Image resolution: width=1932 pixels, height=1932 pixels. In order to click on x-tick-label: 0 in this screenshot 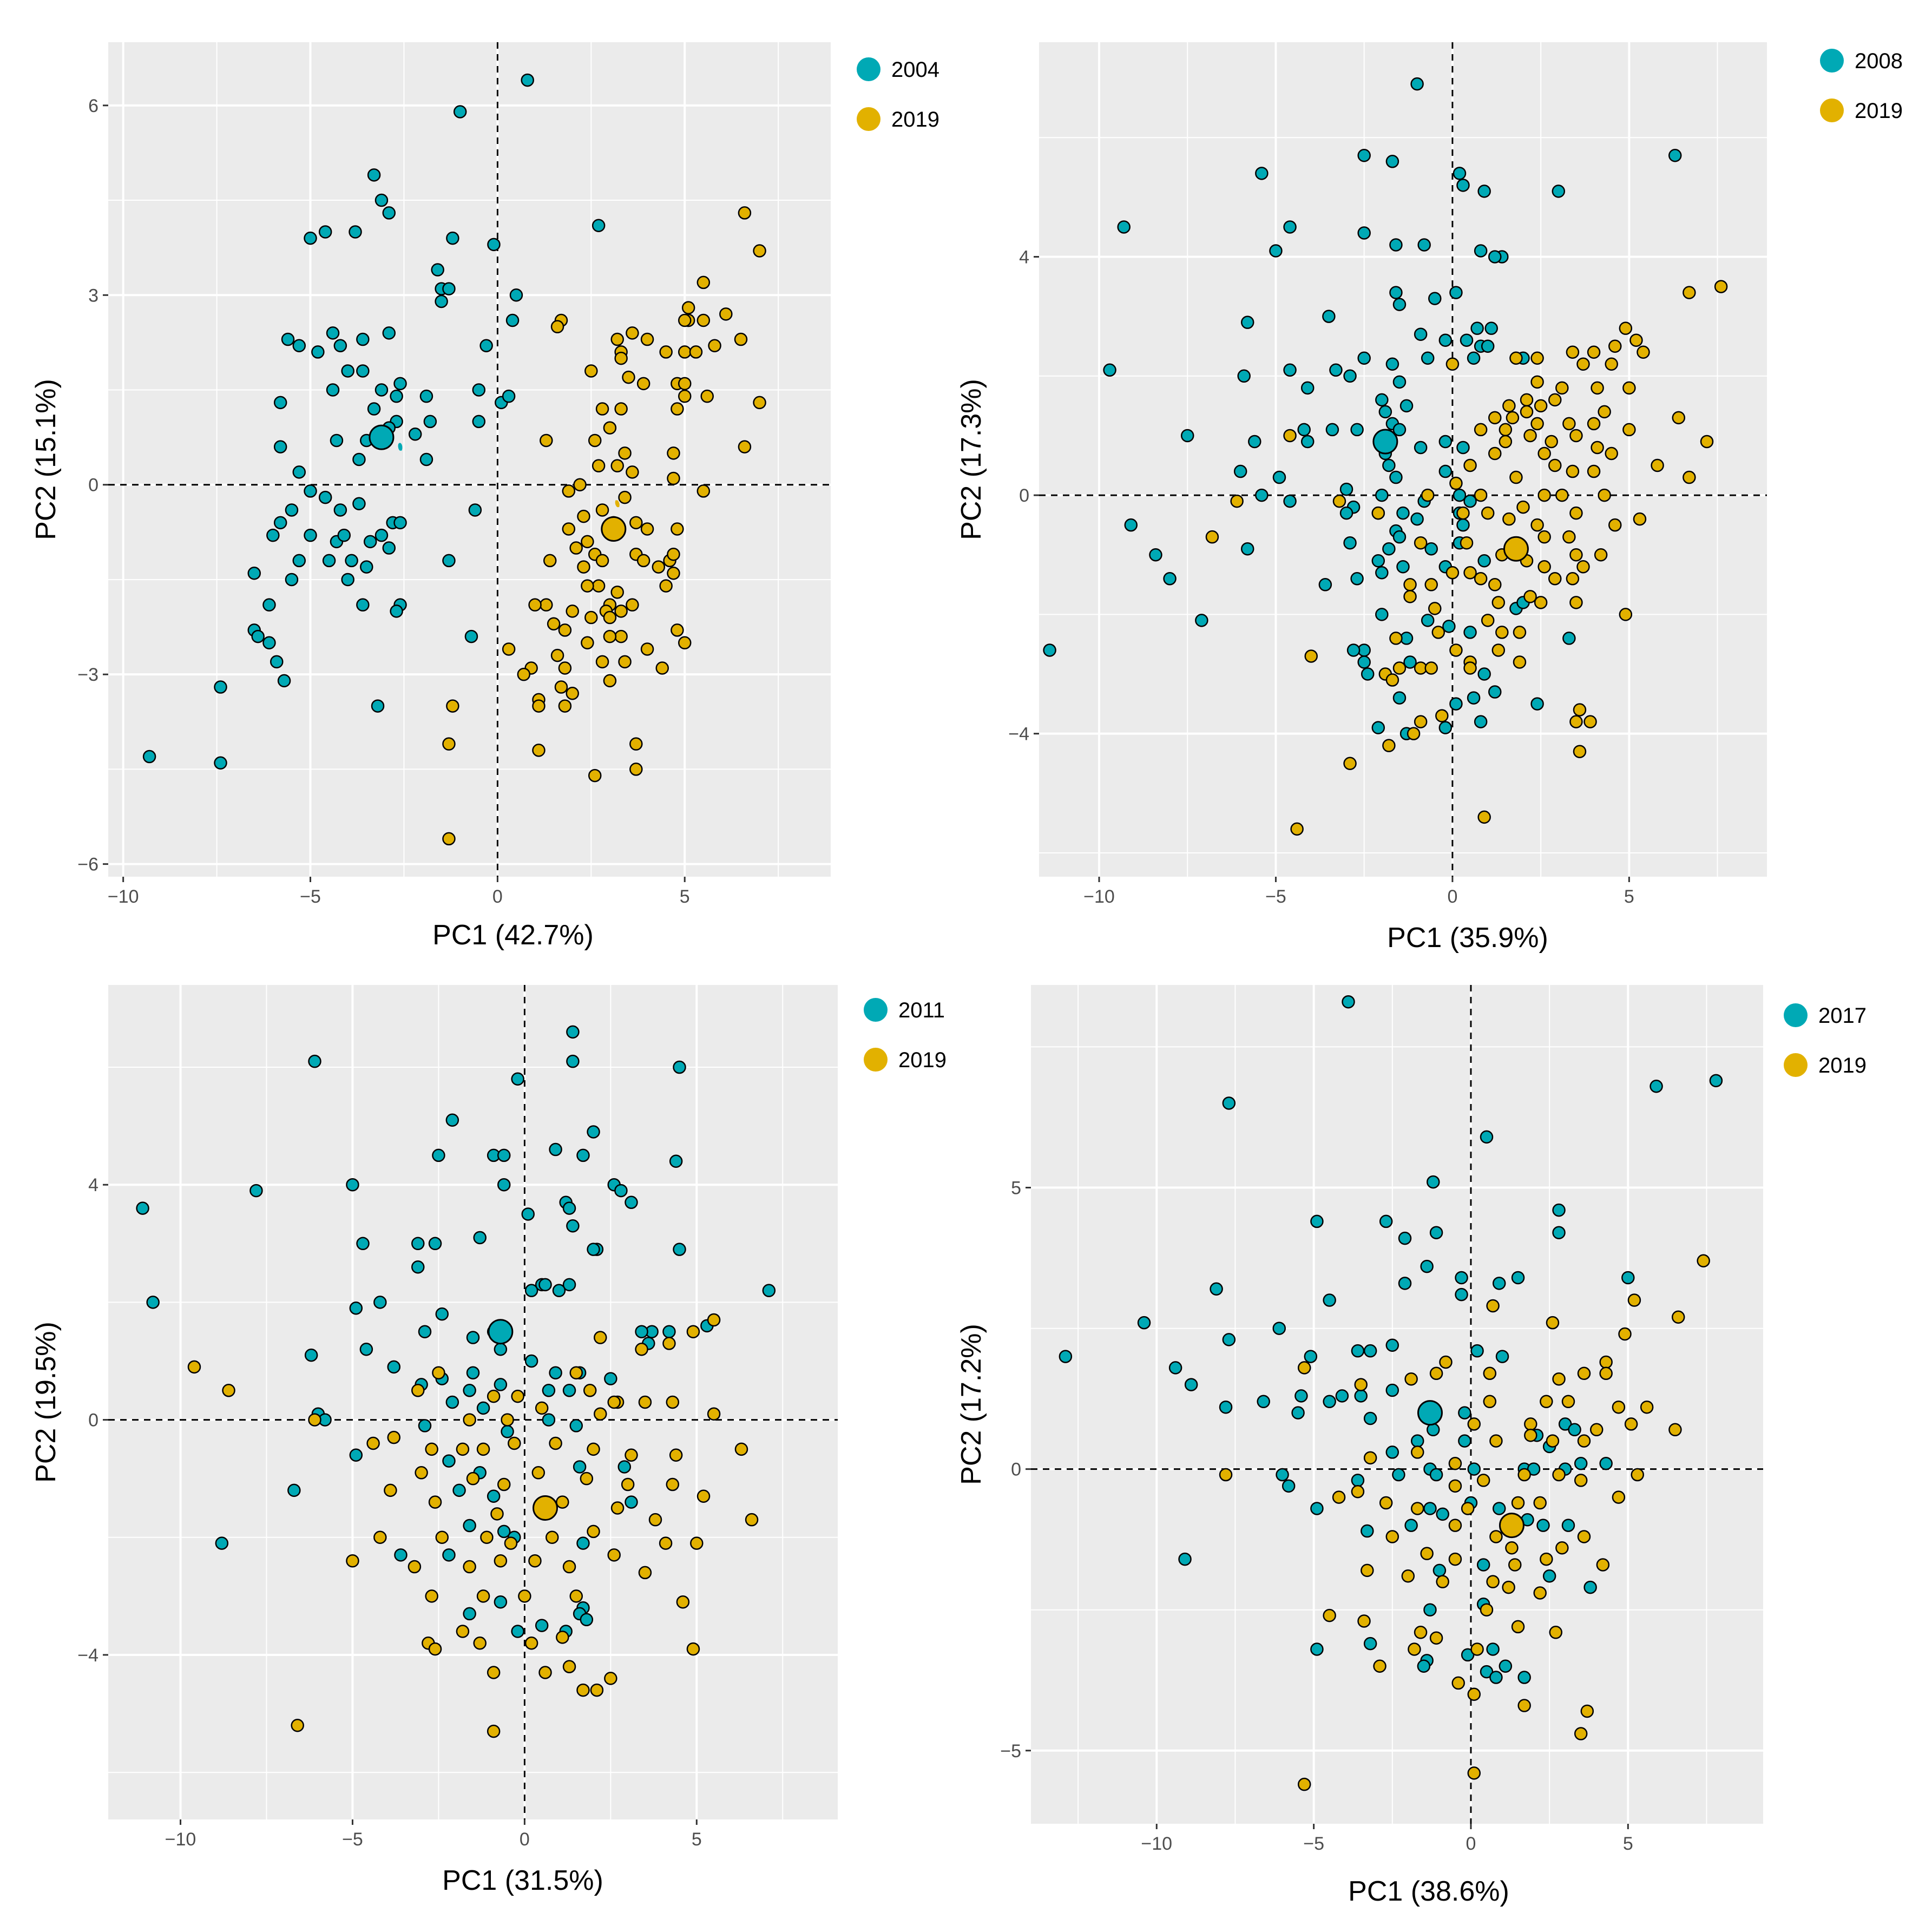, I will do `click(497, 896)`.